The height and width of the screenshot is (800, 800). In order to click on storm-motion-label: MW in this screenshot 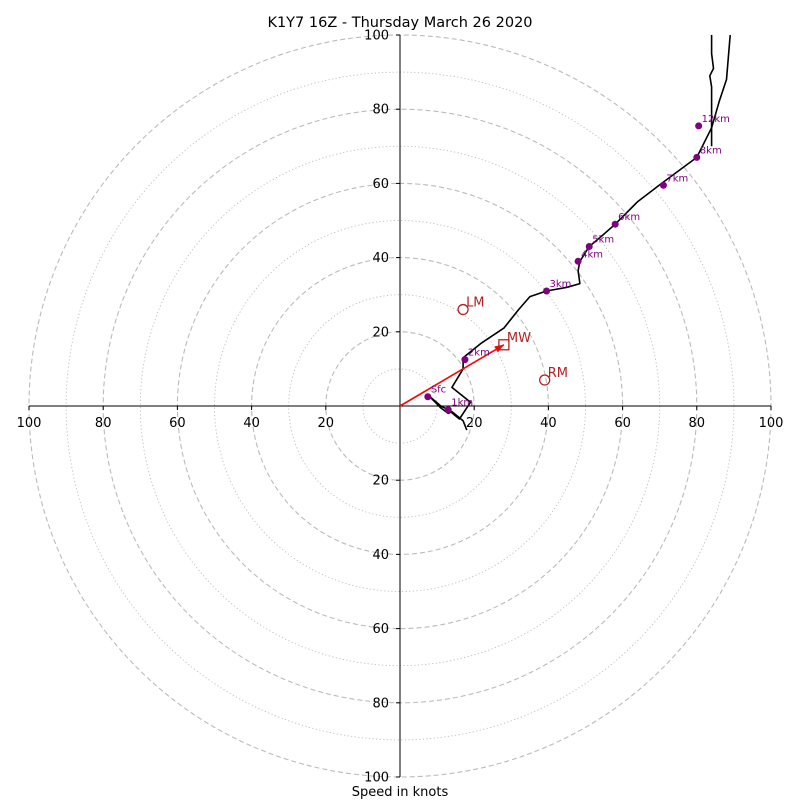, I will do `click(519, 338)`.